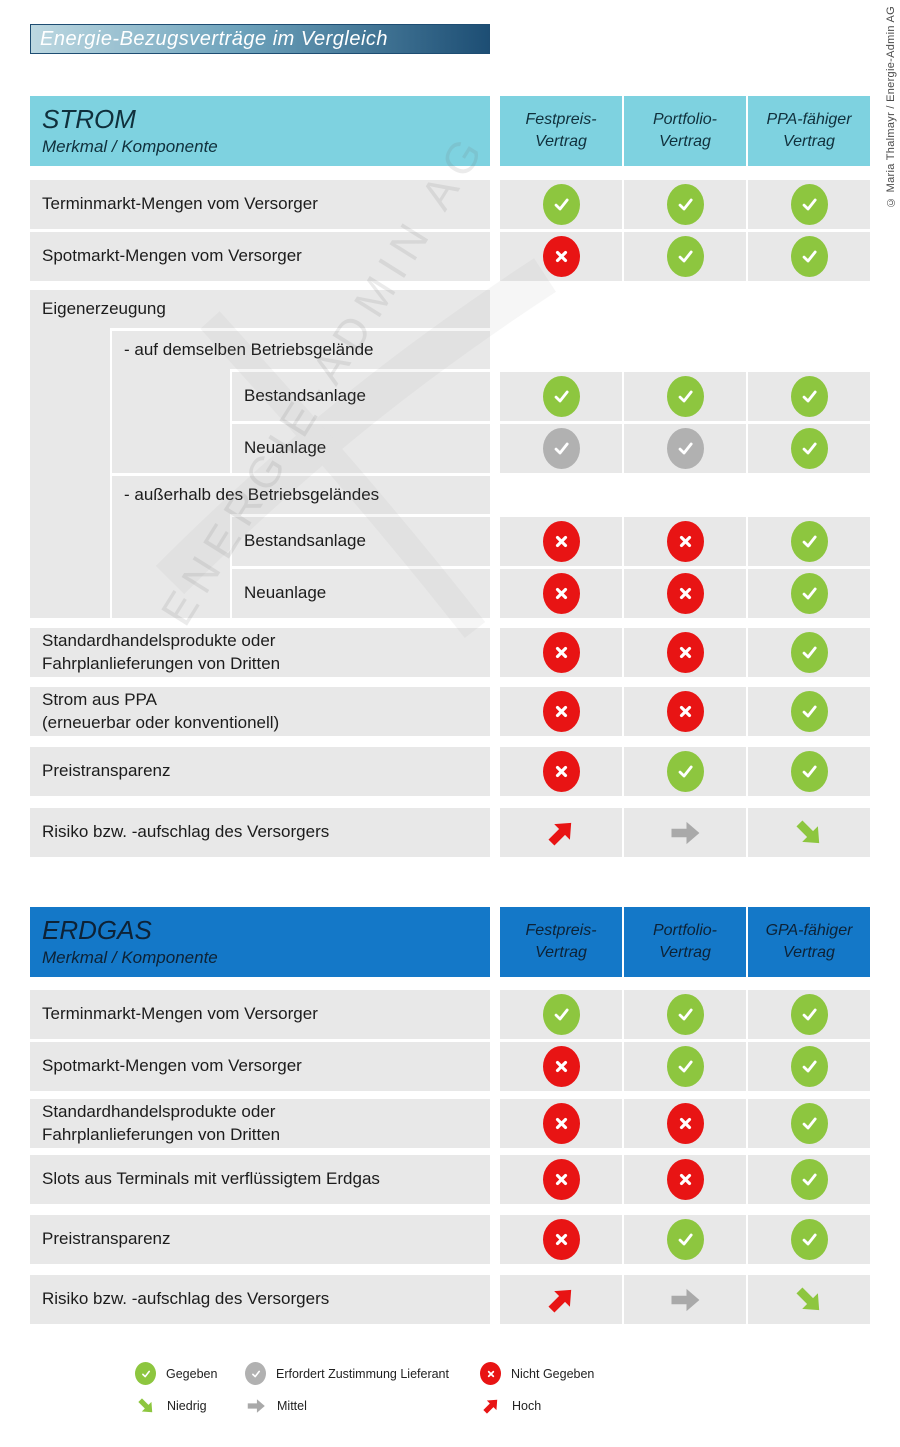 Image resolution: width=900 pixels, height=1447 pixels. What do you see at coordinates (260, 1299) in the screenshot?
I see `row-label: Risiko bzw. -aufschlag des Versorgers` at bounding box center [260, 1299].